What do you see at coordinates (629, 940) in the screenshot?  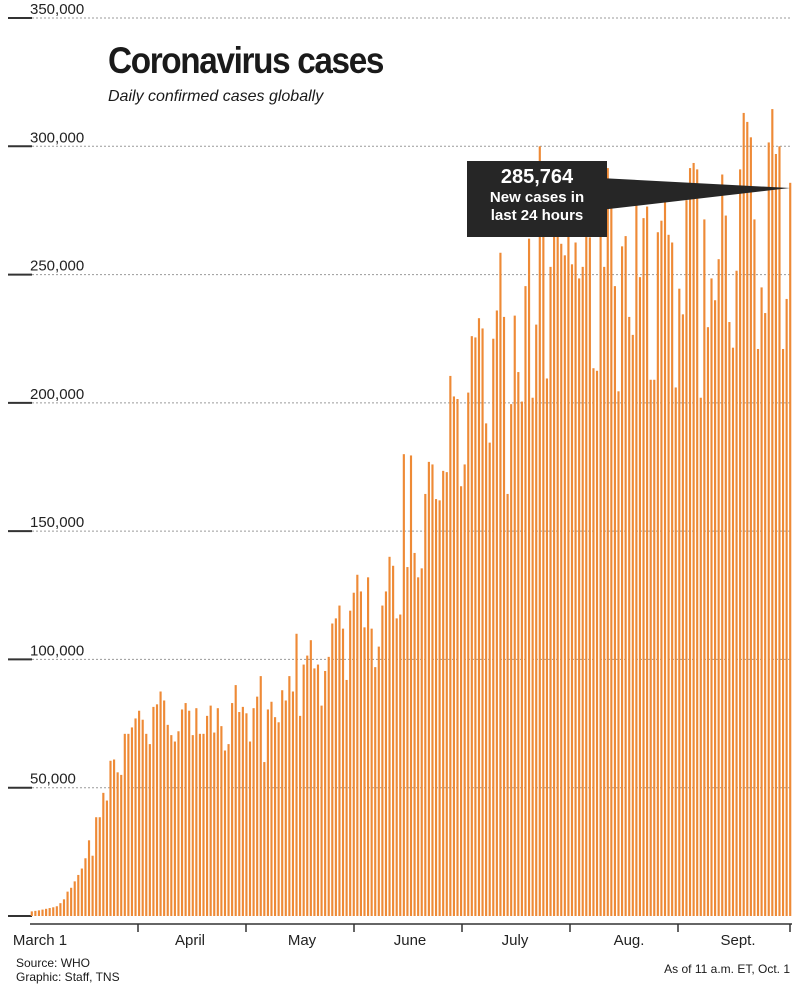 I see `x-tick-label: Aug.` at bounding box center [629, 940].